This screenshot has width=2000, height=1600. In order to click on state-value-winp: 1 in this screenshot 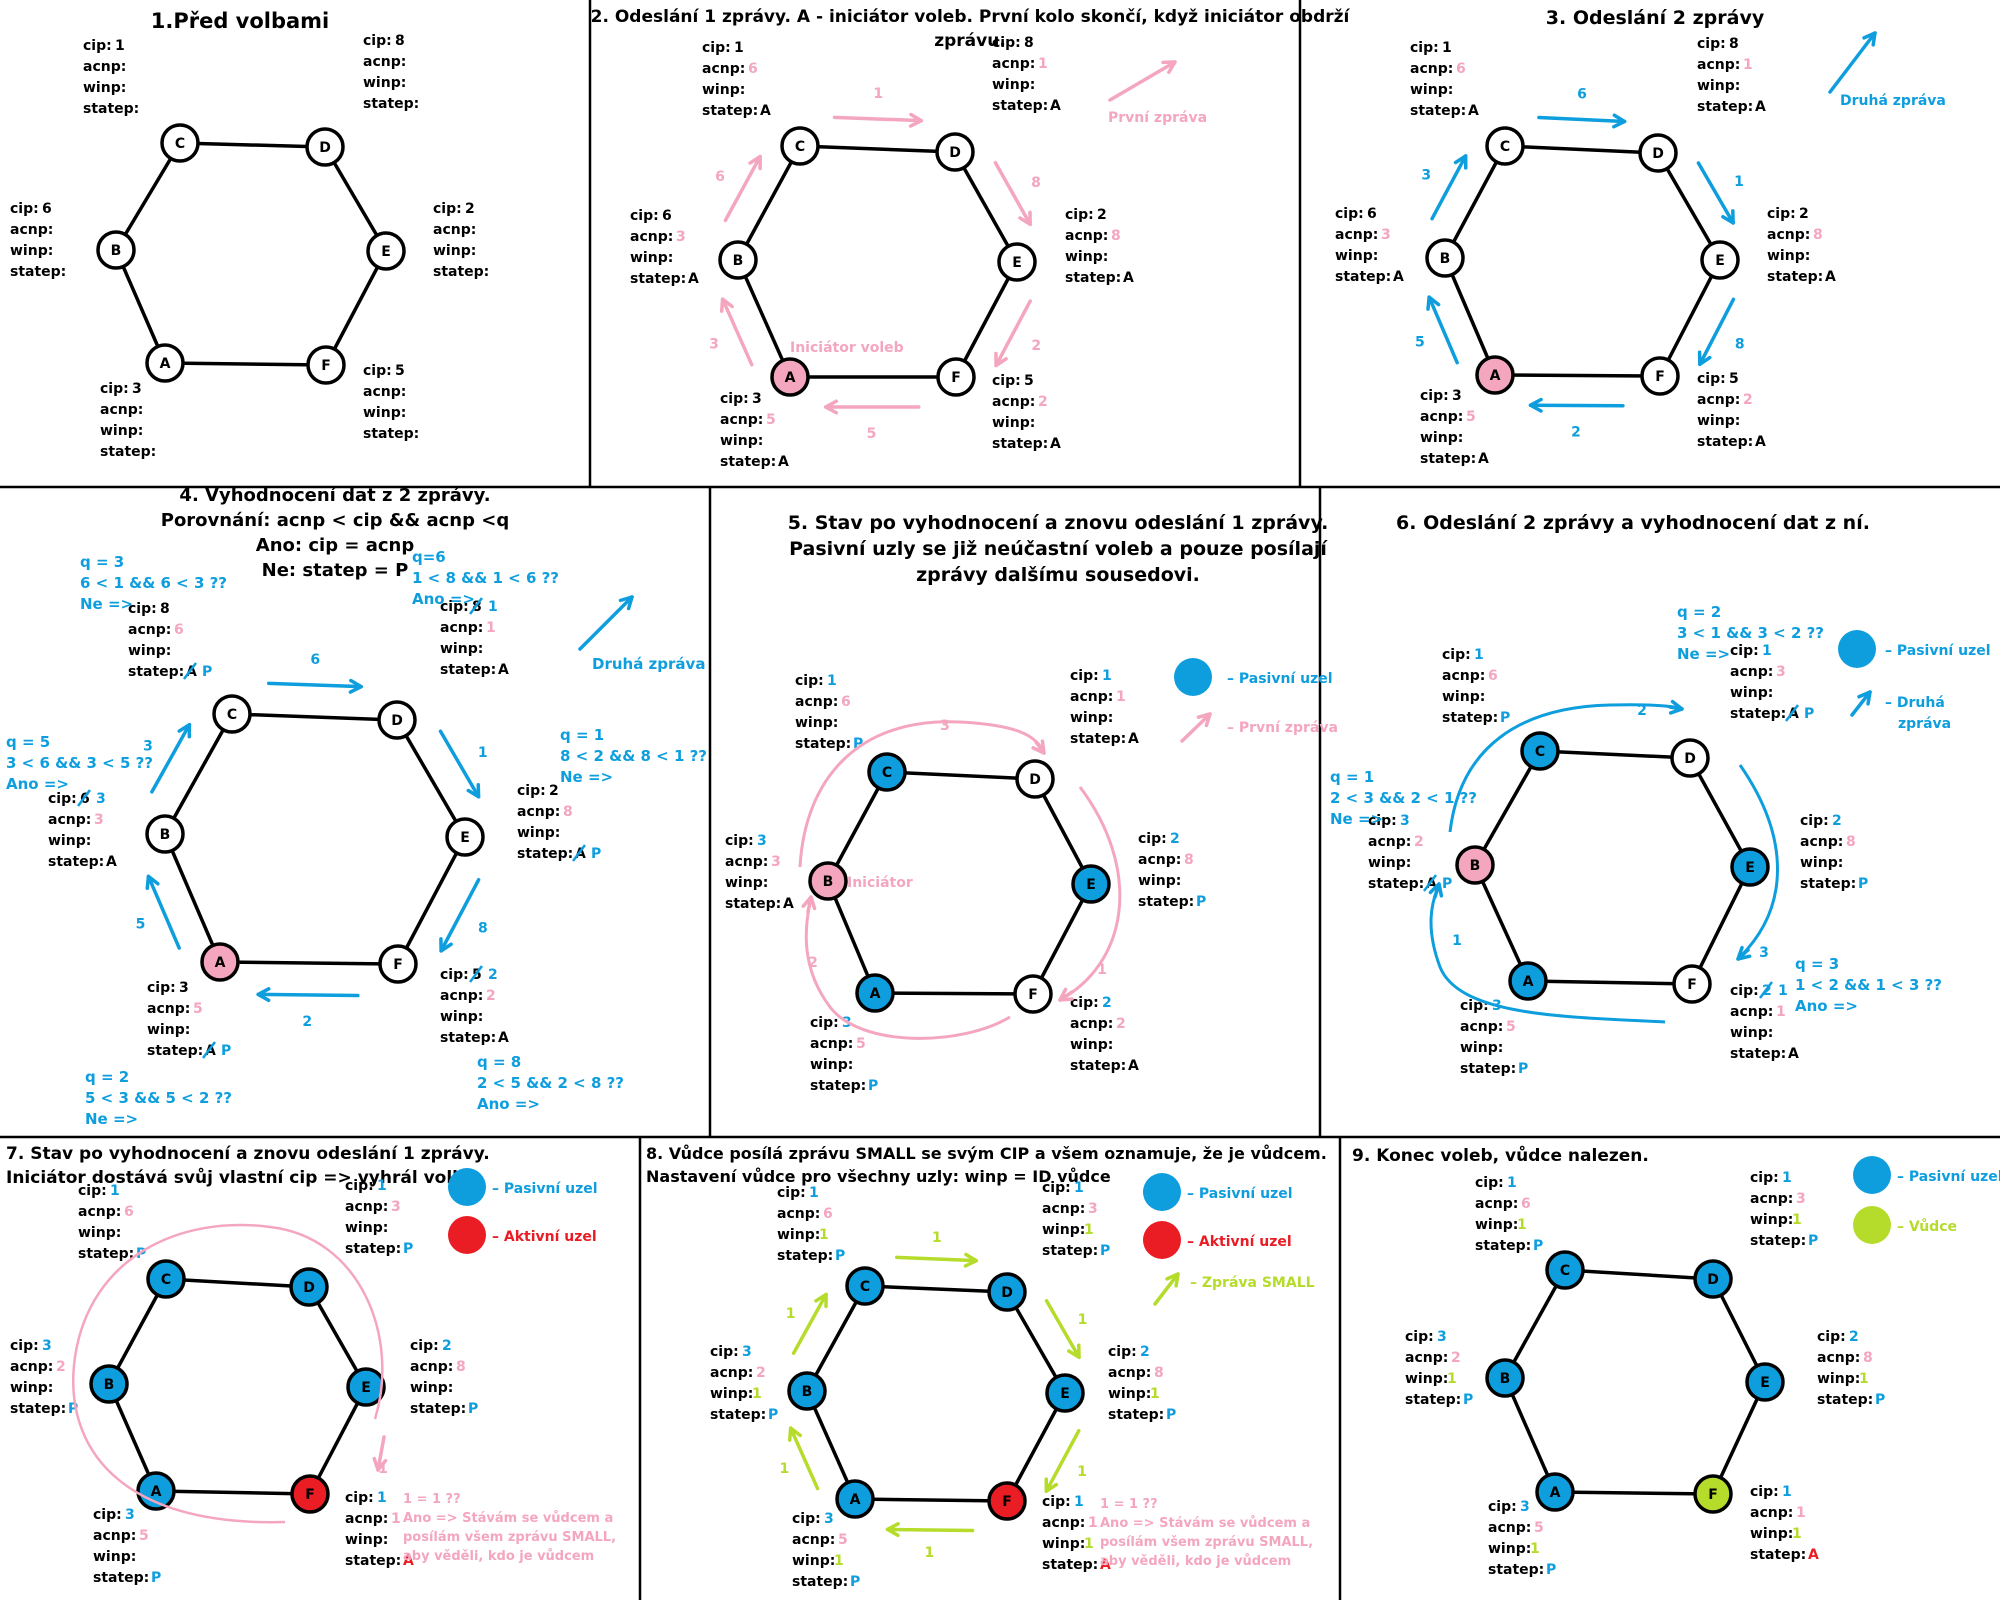, I will do `click(1797, 1534)`.